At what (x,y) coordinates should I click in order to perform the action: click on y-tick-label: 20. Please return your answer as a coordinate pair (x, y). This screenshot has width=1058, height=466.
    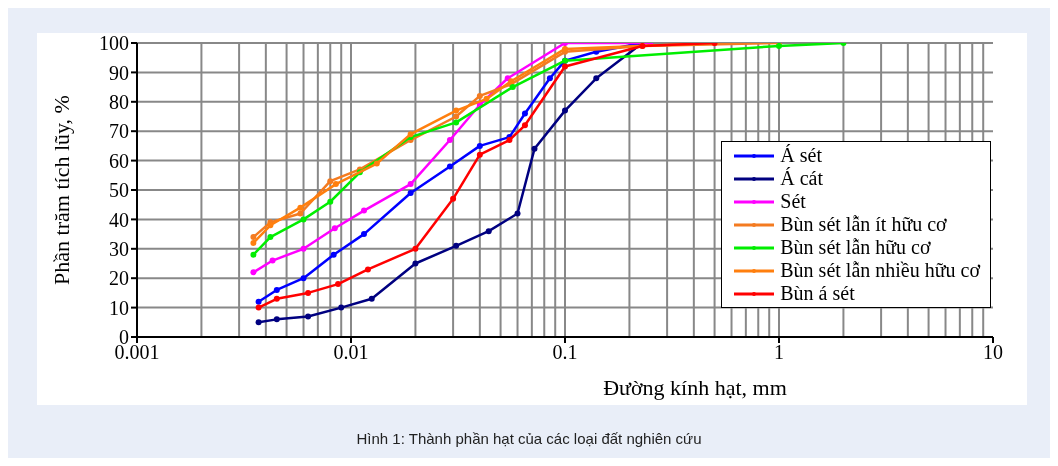
    Looking at the image, I should click on (119, 278).